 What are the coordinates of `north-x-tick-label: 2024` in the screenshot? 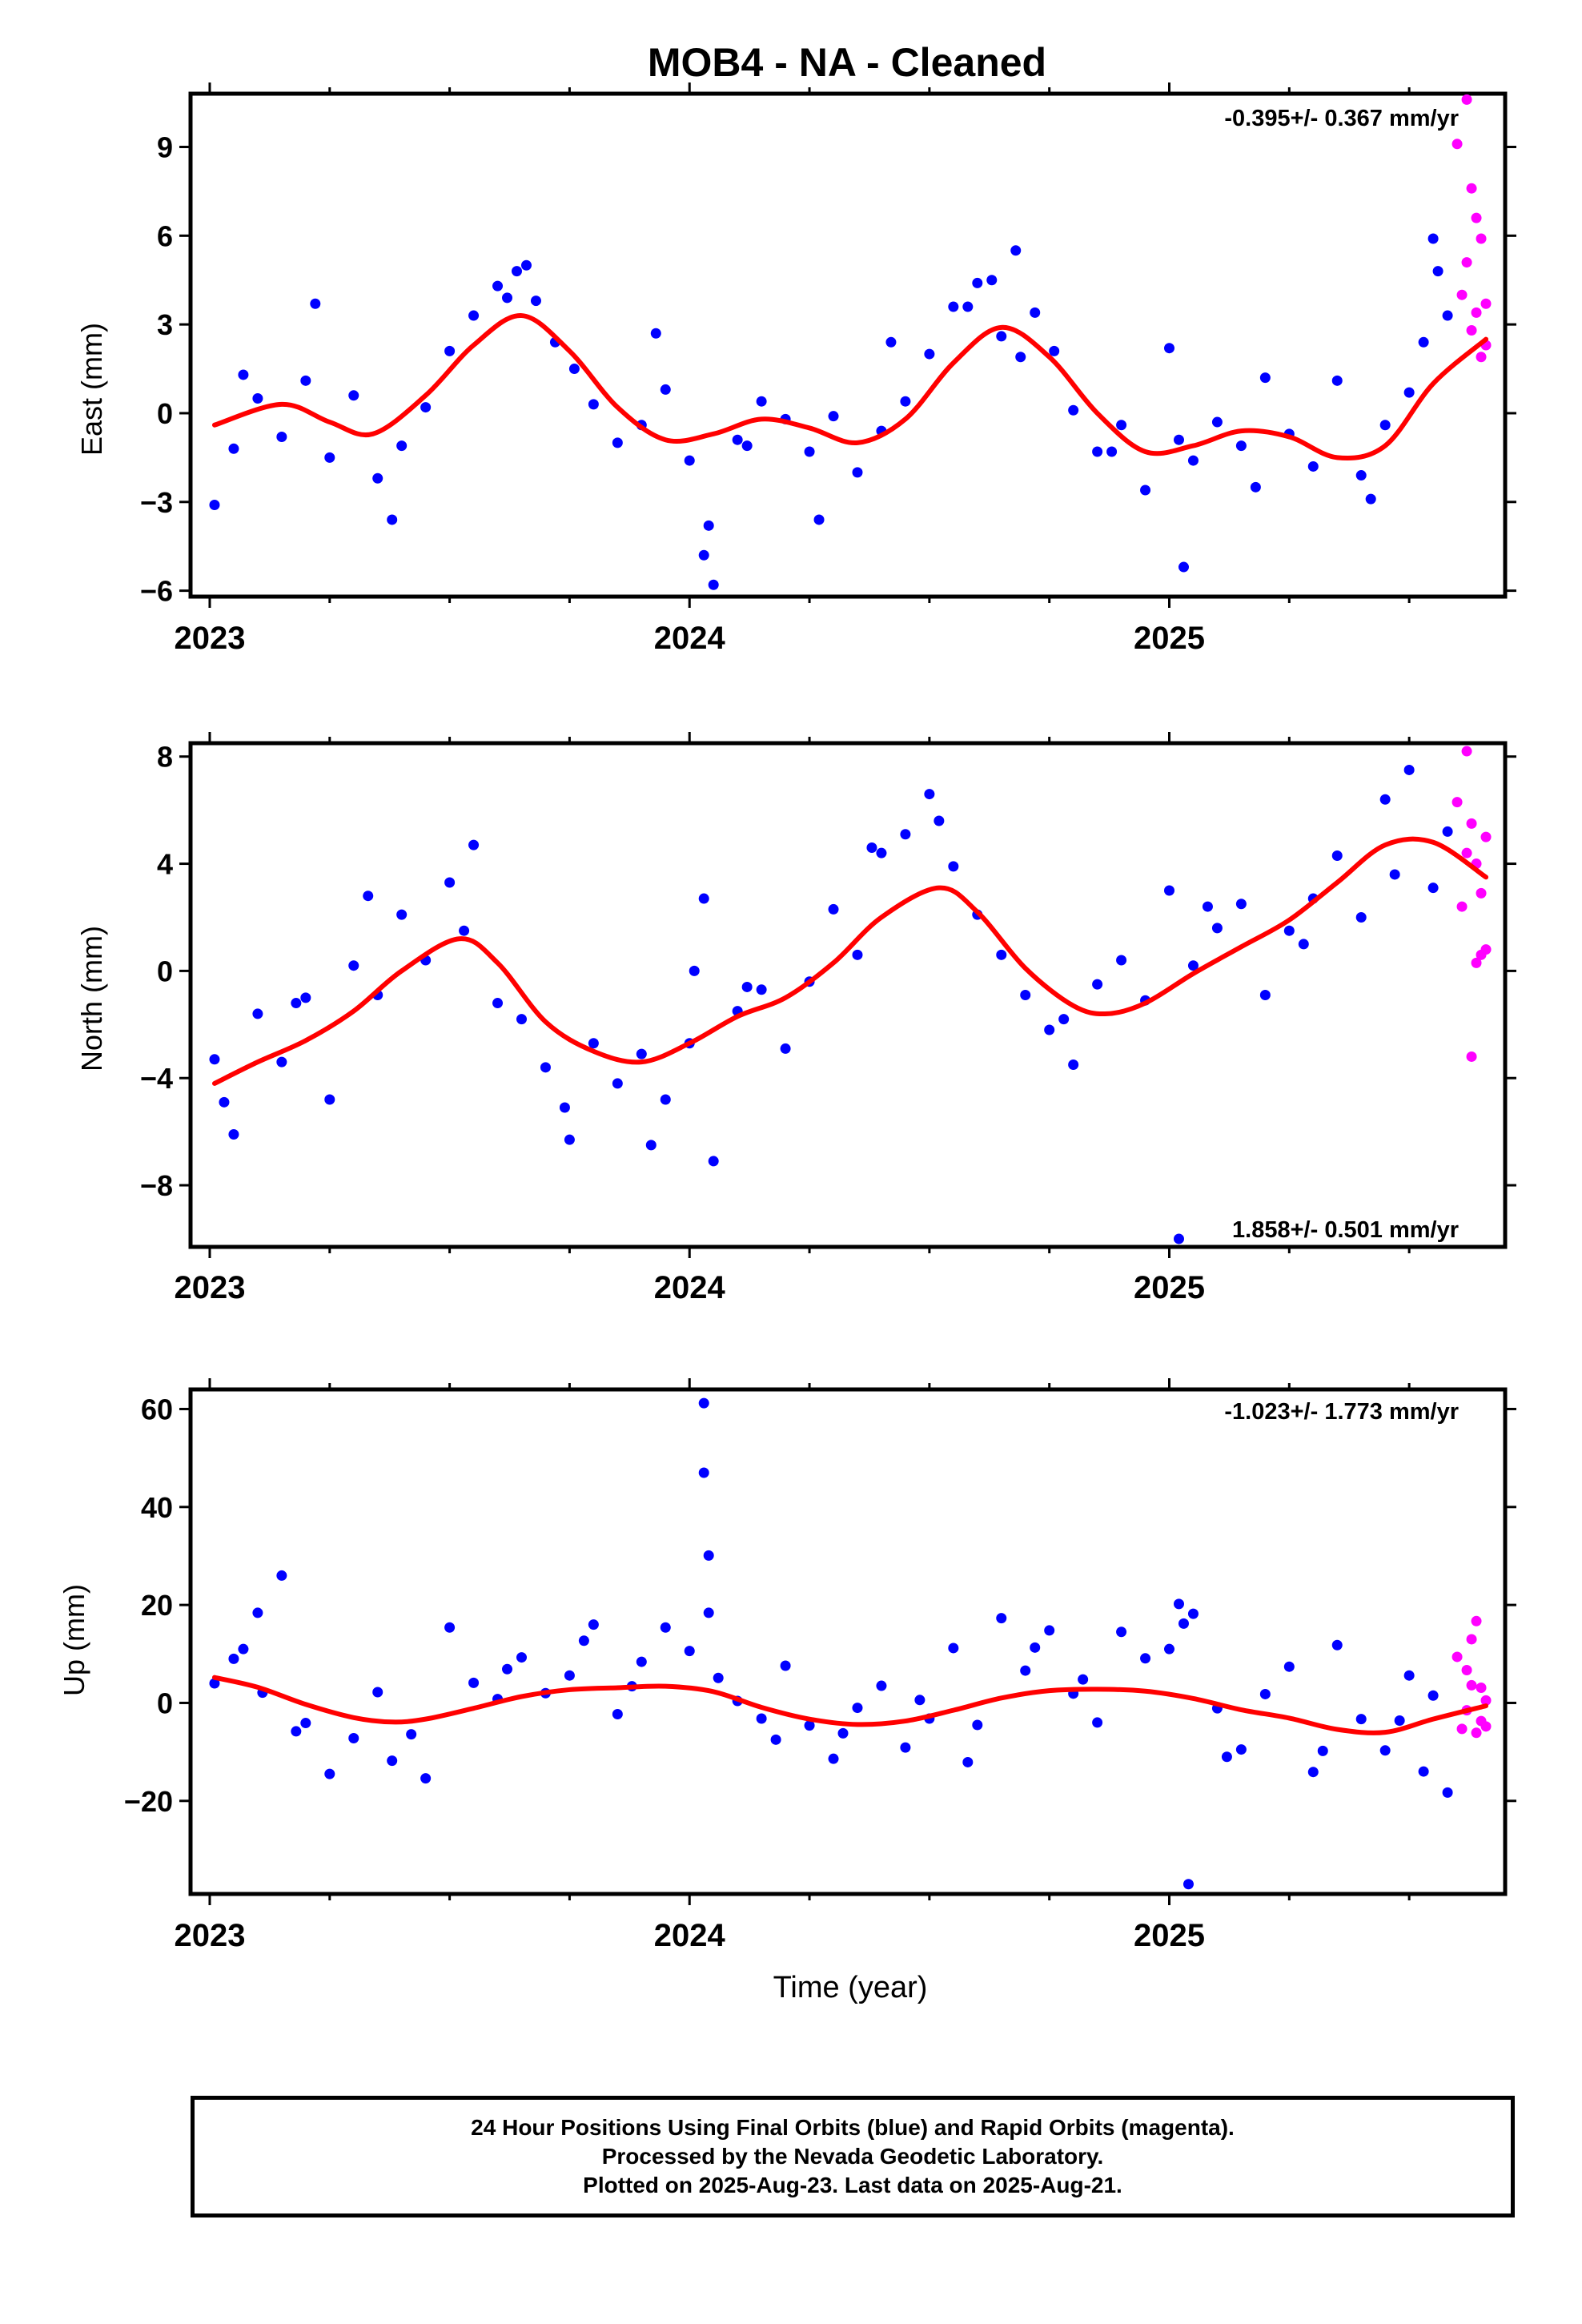 It's located at (690, 1287).